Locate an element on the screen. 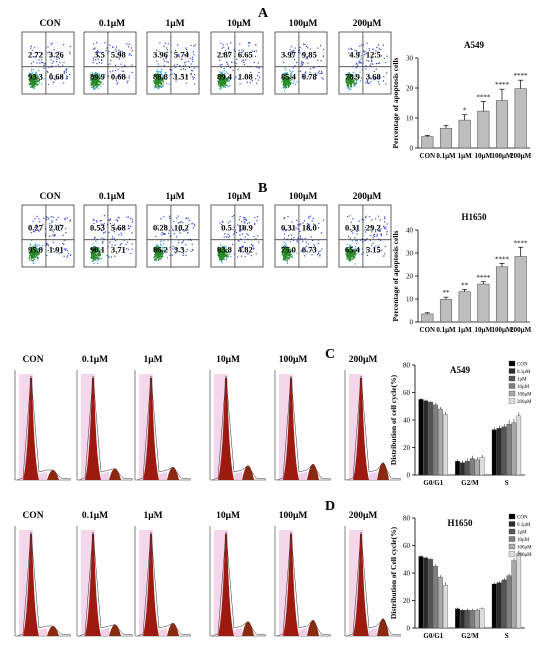  legend-swatch is located at coordinates (512, 386).